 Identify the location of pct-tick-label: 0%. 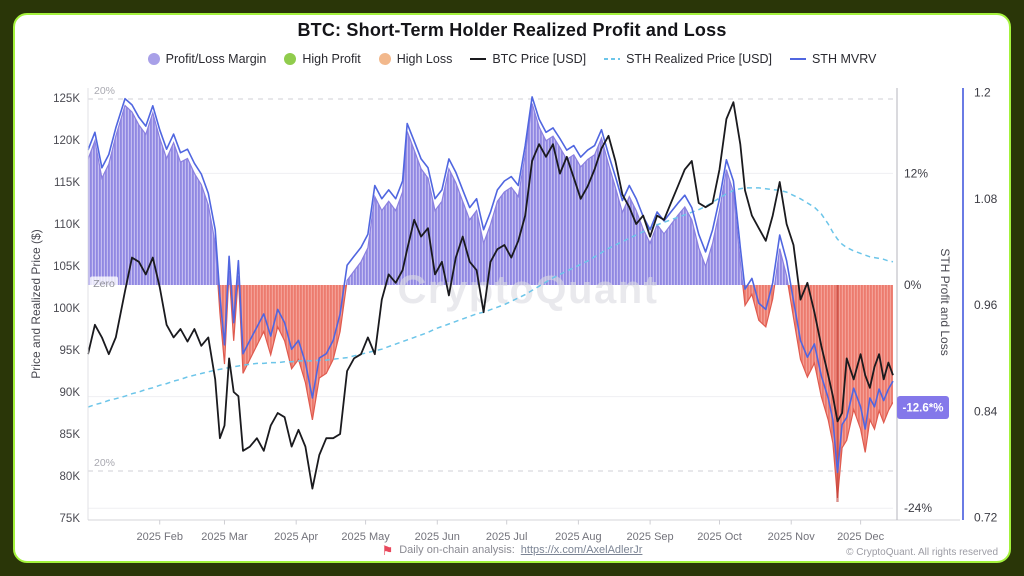
(913, 285).